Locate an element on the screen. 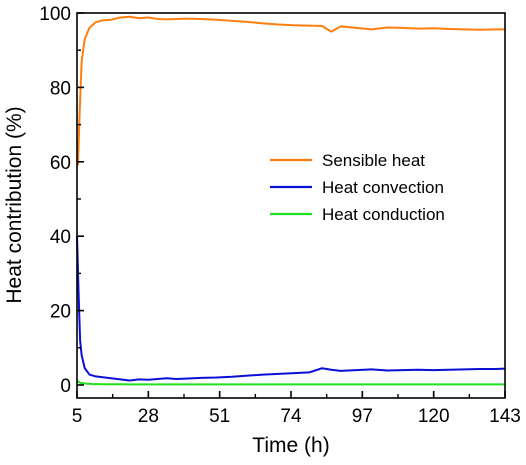  y-tick-label: 60 is located at coordinates (60, 163).